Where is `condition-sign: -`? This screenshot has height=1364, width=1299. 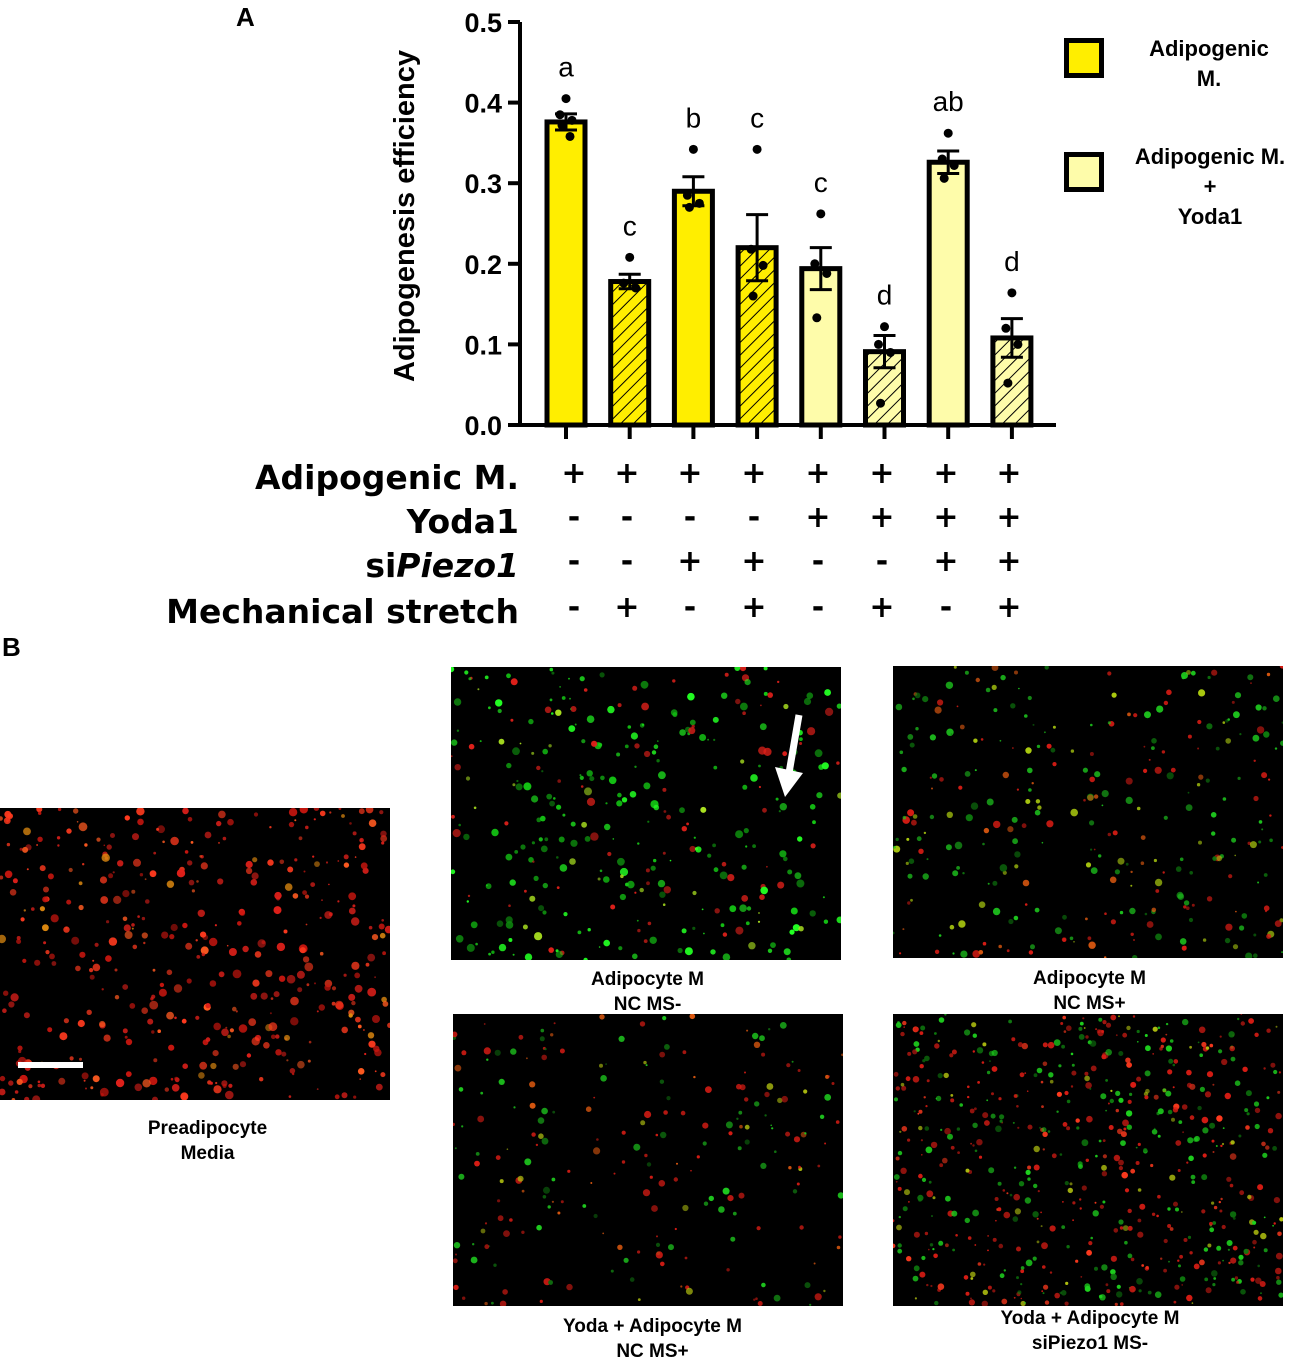 condition-sign: - is located at coordinates (690, 607).